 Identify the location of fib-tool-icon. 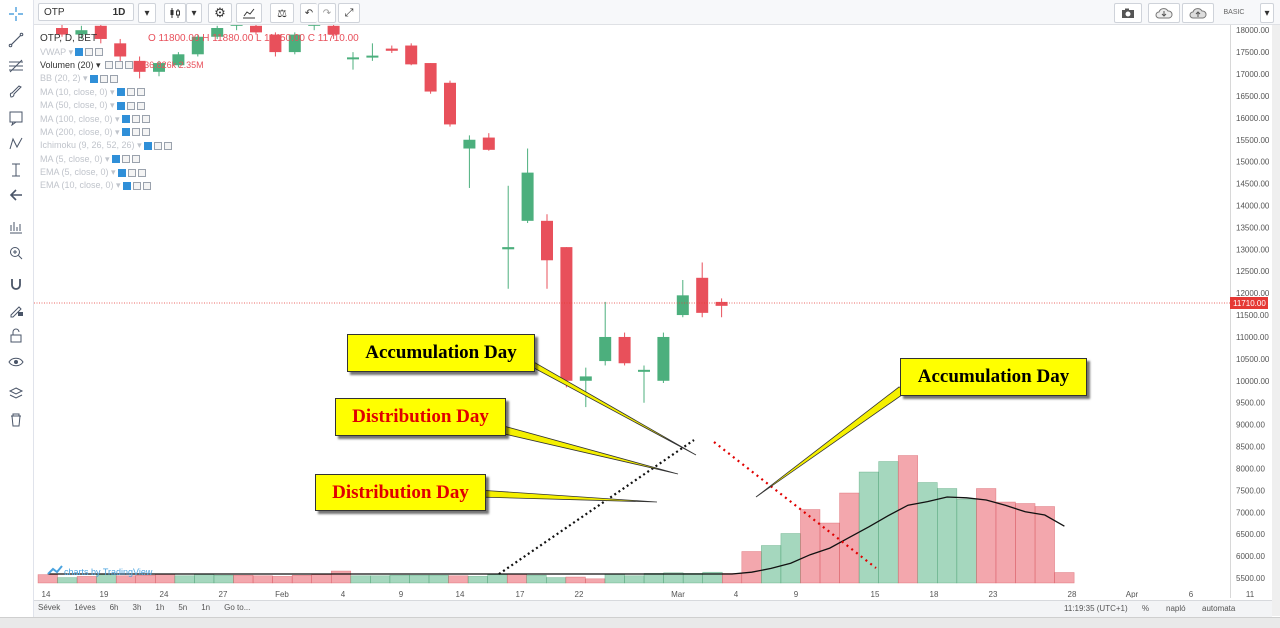
(16, 66).